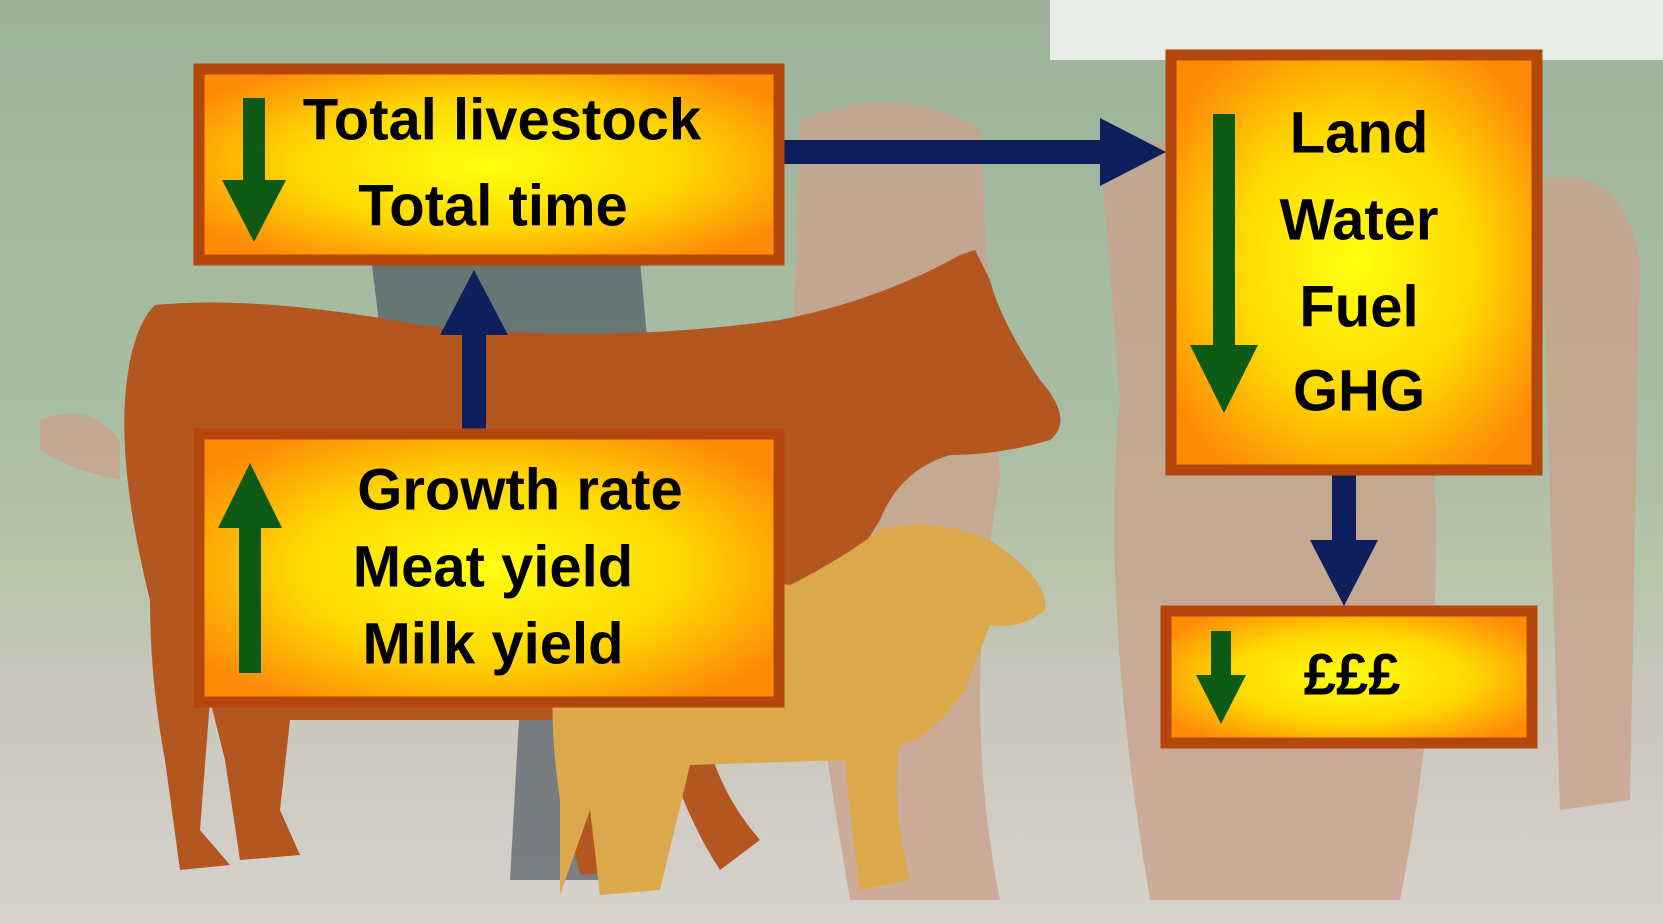 The width and height of the screenshot is (1663, 923). I want to click on box-text: GHG, so click(1359, 390).